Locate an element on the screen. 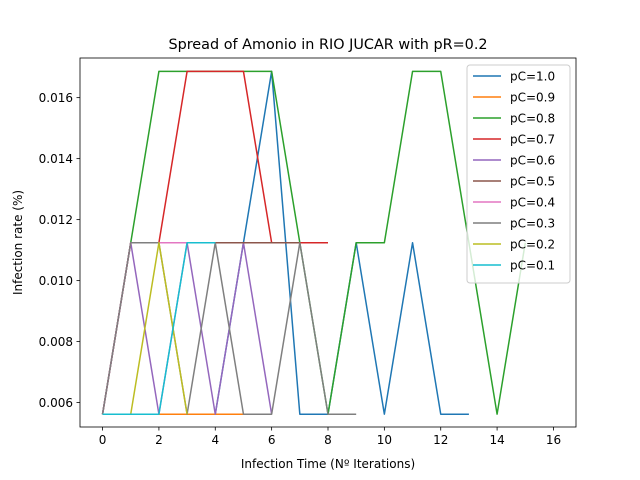  x-tick-label: 0 is located at coordinates (103, 440).